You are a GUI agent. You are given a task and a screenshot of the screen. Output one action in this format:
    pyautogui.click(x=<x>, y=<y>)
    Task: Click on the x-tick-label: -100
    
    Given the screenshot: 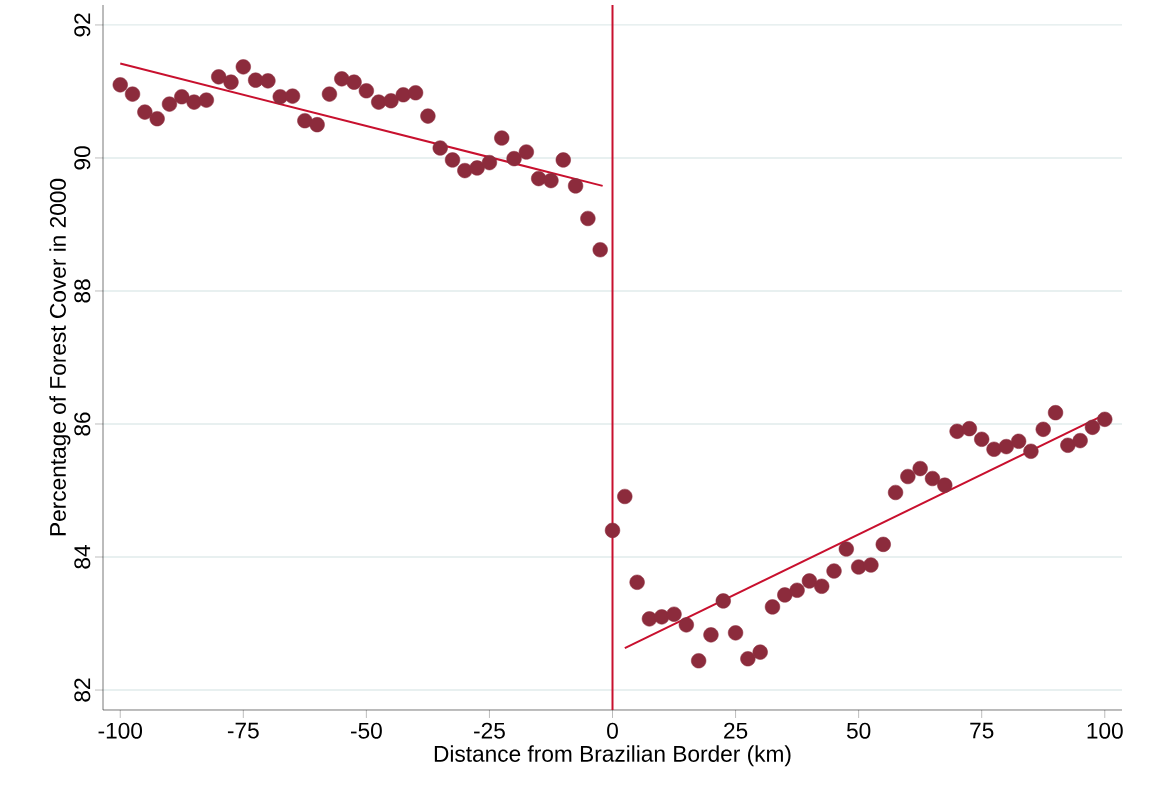 What is the action you would take?
    pyautogui.click(x=120, y=730)
    